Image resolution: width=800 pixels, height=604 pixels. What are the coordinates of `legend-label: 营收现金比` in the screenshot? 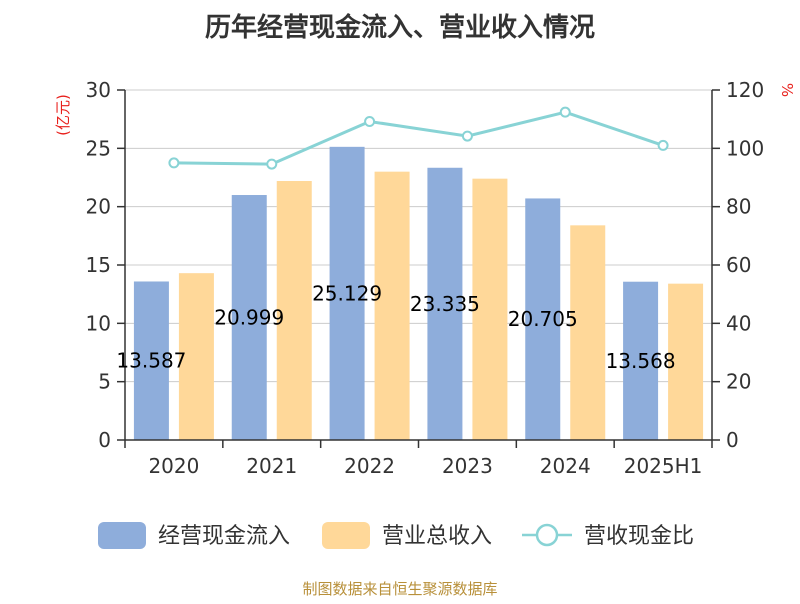 It's located at (639, 536).